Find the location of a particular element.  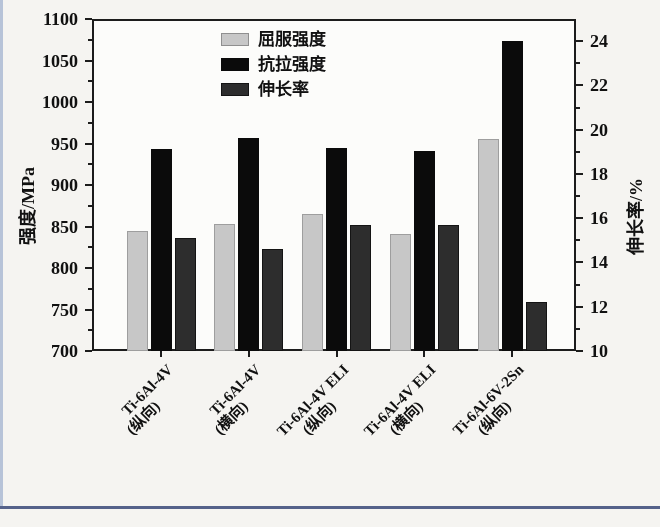

y-axis-left-tick-label: 1100 is located at coordinates (60, 19).